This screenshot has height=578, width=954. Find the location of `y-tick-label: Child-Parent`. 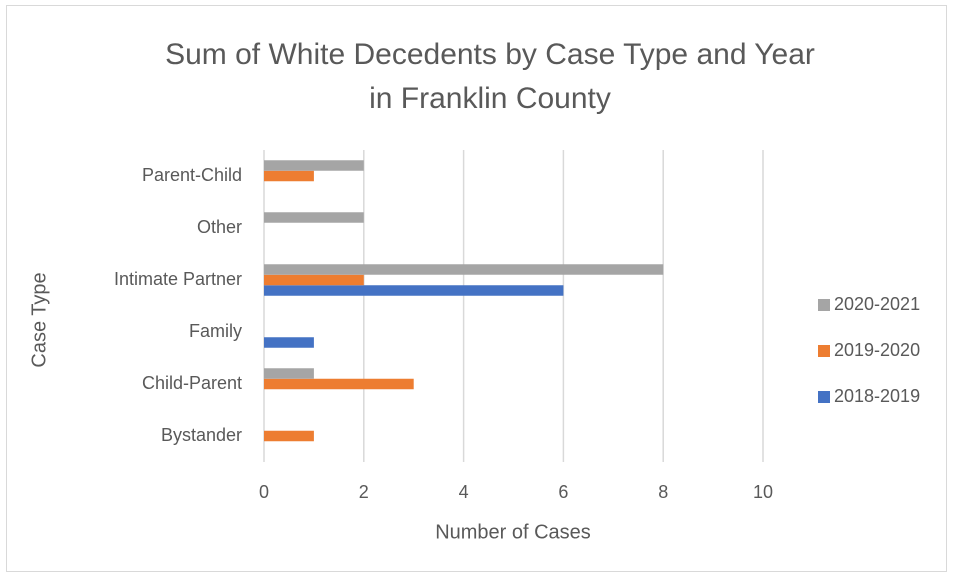

y-tick-label: Child-Parent is located at coordinates (192, 383).